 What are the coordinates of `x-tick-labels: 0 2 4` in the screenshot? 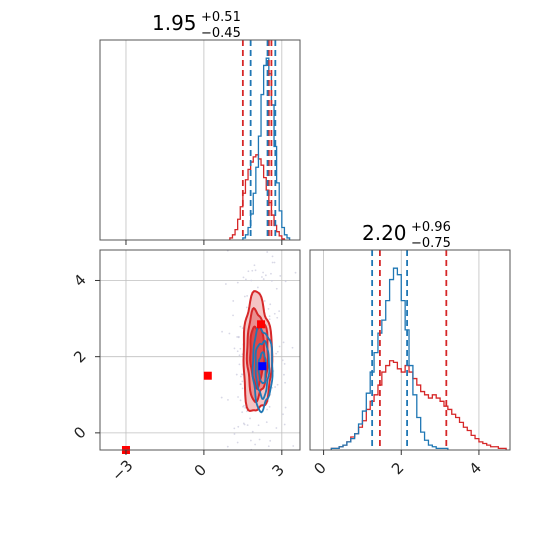 It's located at (397, 468).